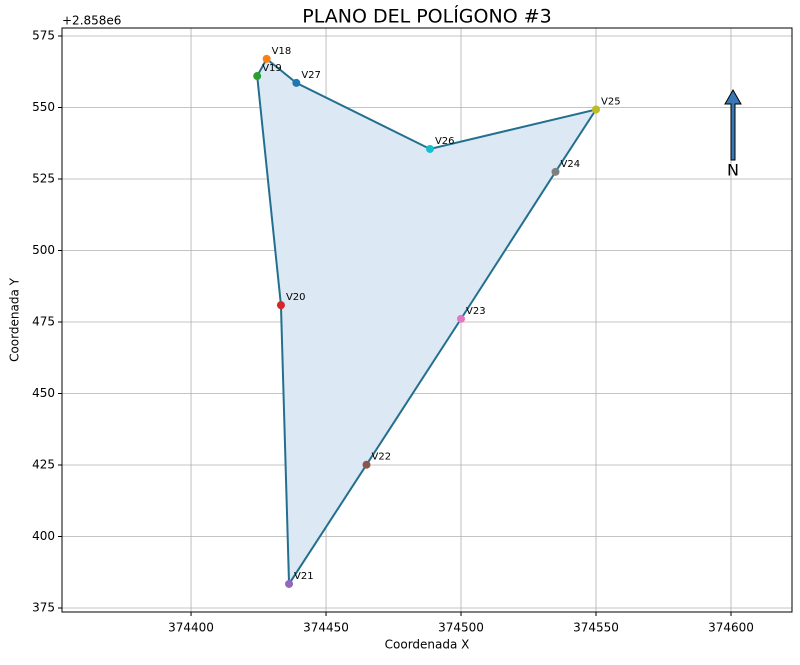  I want to click on vertex-label: V21, so click(304, 576).